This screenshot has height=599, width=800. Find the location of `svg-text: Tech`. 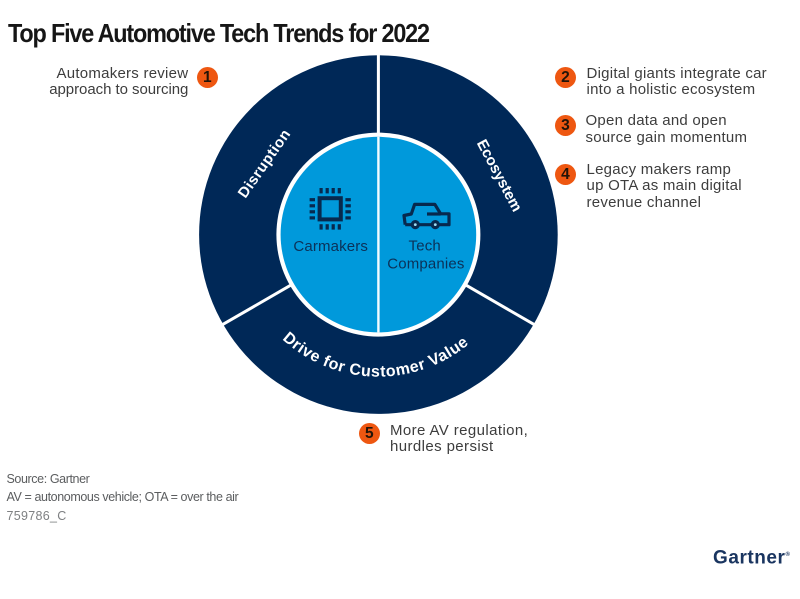

svg-text: Tech is located at coordinates (425, 245).